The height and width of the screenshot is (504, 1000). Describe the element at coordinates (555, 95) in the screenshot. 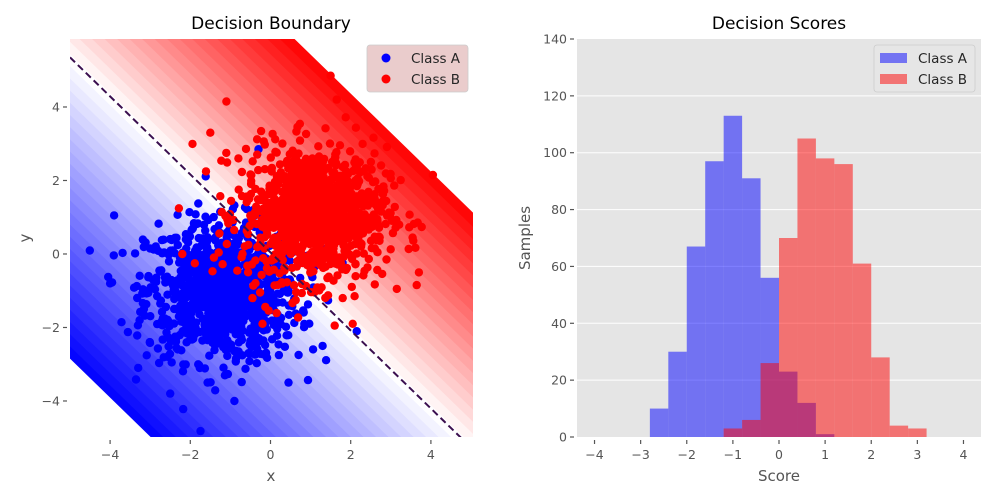

I see `svg-text: 120` at that location.